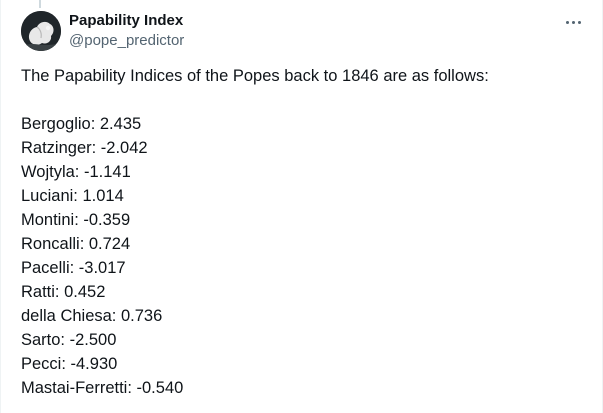 The image size is (603, 413). What do you see at coordinates (69, 340) in the screenshot?
I see `list-item: Sarto: -2.500` at bounding box center [69, 340].